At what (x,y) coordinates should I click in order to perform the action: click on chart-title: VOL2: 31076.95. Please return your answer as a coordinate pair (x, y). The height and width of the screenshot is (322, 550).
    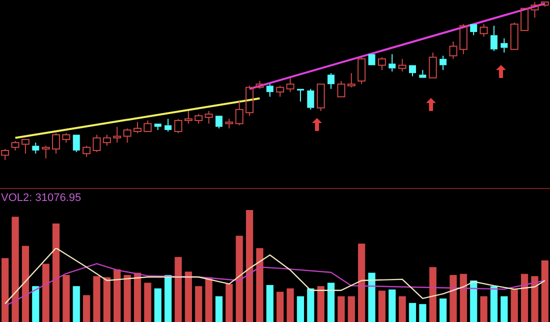
    Looking at the image, I should click on (41, 198).